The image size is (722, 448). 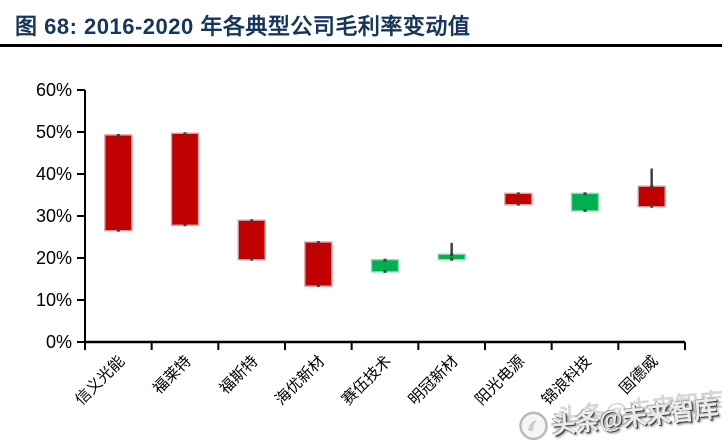 I want to click on y-tick-label: 30%, so click(x=54, y=216).